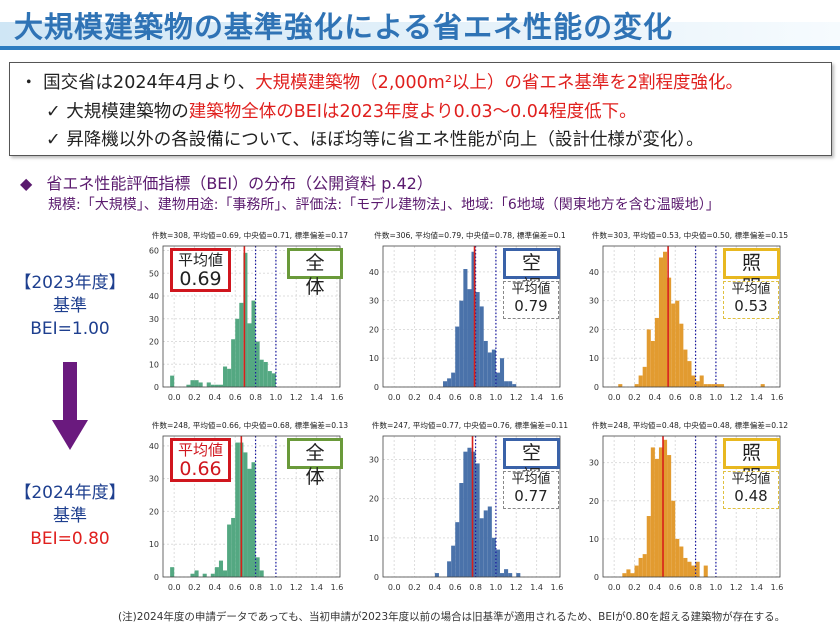 The width and height of the screenshot is (840, 630). Describe the element at coordinates (531, 490) in the screenshot. I see `mean-value-box: 平均値 0.77` at that location.